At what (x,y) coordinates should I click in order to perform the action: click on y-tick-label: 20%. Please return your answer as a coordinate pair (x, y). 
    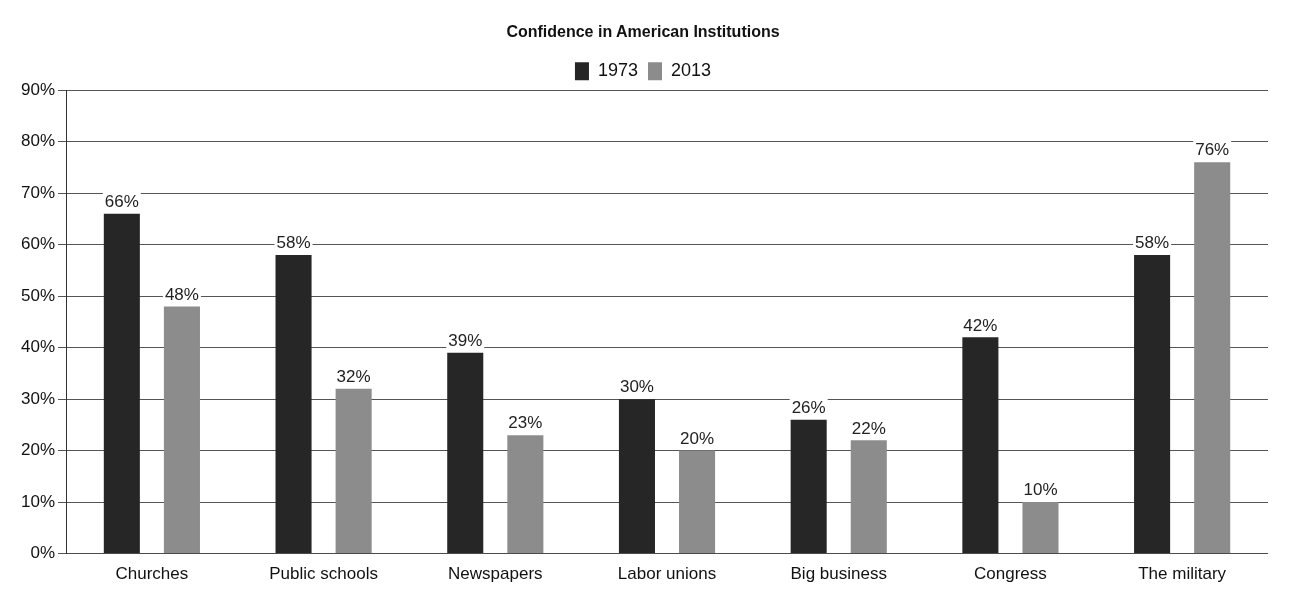
    Looking at the image, I should click on (38, 450).